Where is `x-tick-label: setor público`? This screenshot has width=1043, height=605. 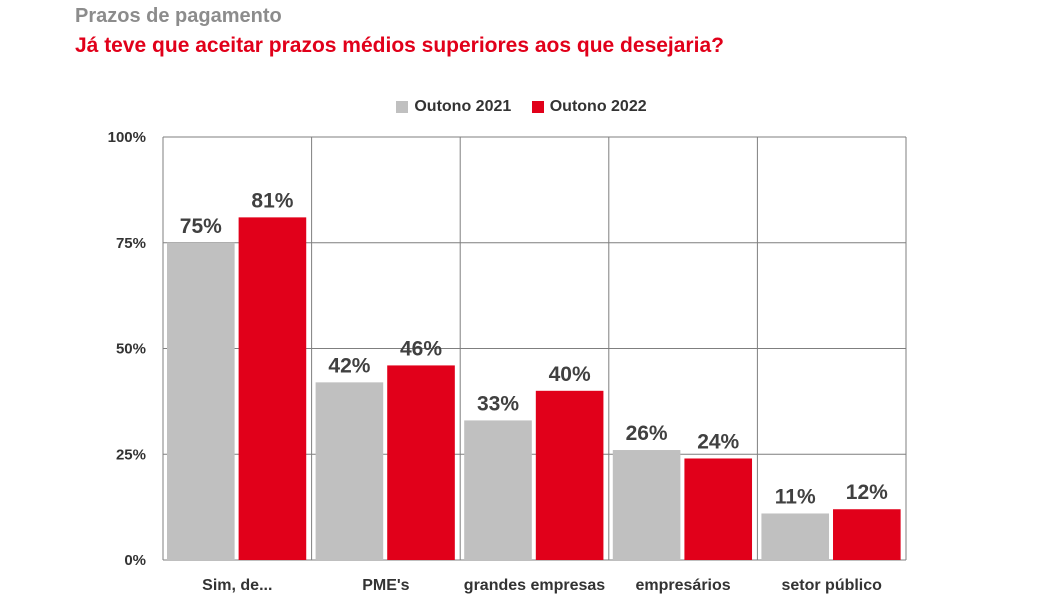
x-tick-label: setor público is located at coordinates (831, 585).